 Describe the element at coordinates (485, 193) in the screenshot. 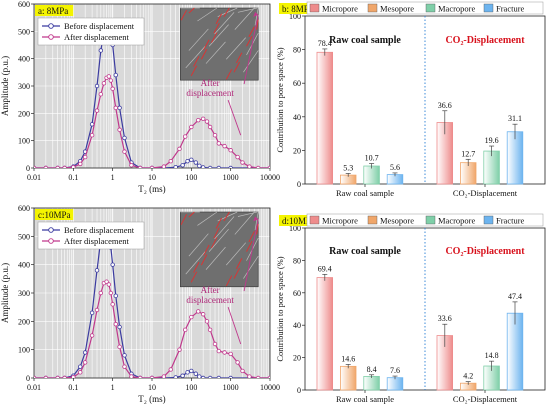

I see `x-tick-label: CO₂-Displacement` at that location.